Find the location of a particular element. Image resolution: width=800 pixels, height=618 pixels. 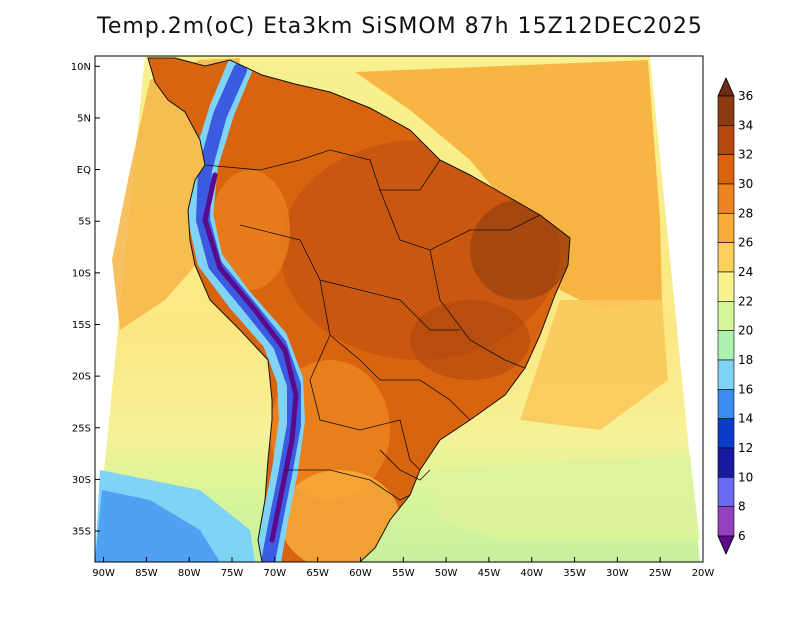

lat-tick-label: 5N is located at coordinates (84, 118).